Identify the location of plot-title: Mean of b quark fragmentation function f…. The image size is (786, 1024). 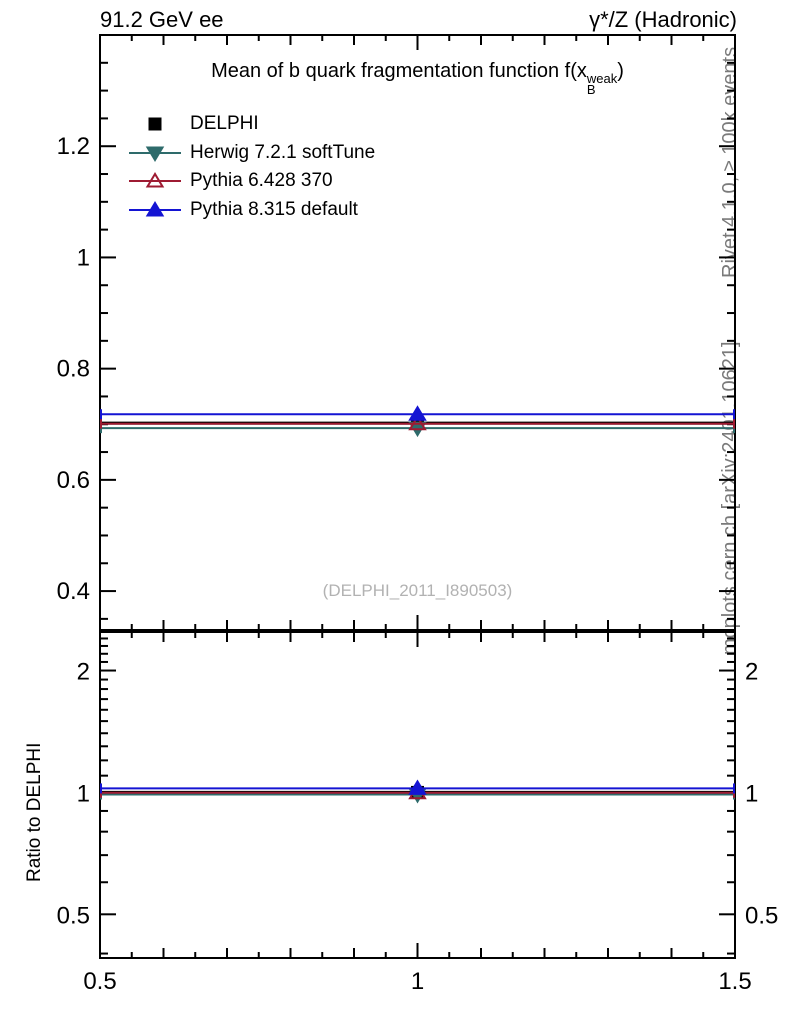
(417, 79).